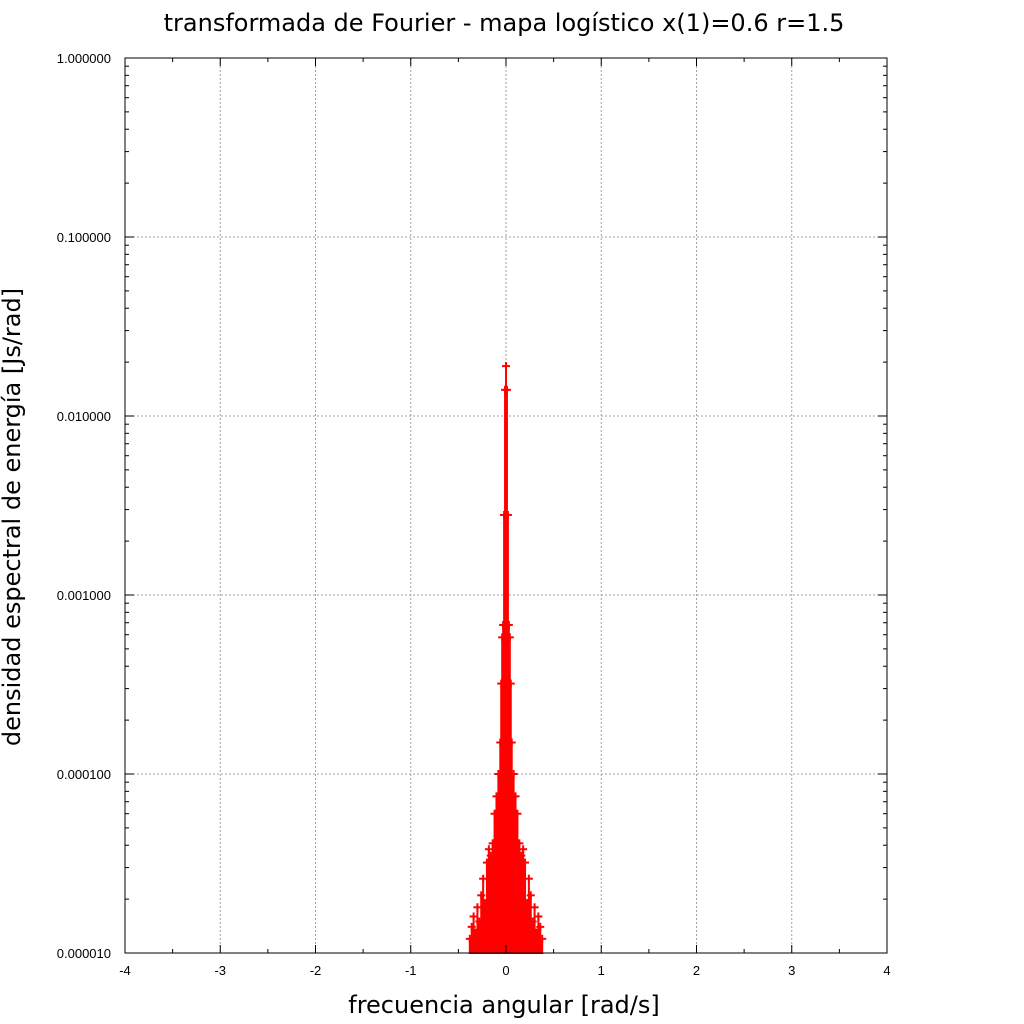  I want to click on x-tick-label: -3, so click(220, 970).